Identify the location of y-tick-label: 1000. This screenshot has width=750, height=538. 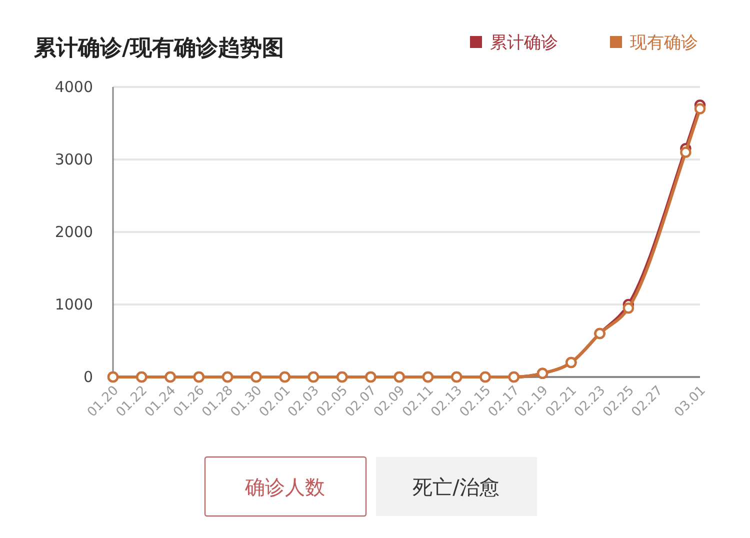
(73, 305).